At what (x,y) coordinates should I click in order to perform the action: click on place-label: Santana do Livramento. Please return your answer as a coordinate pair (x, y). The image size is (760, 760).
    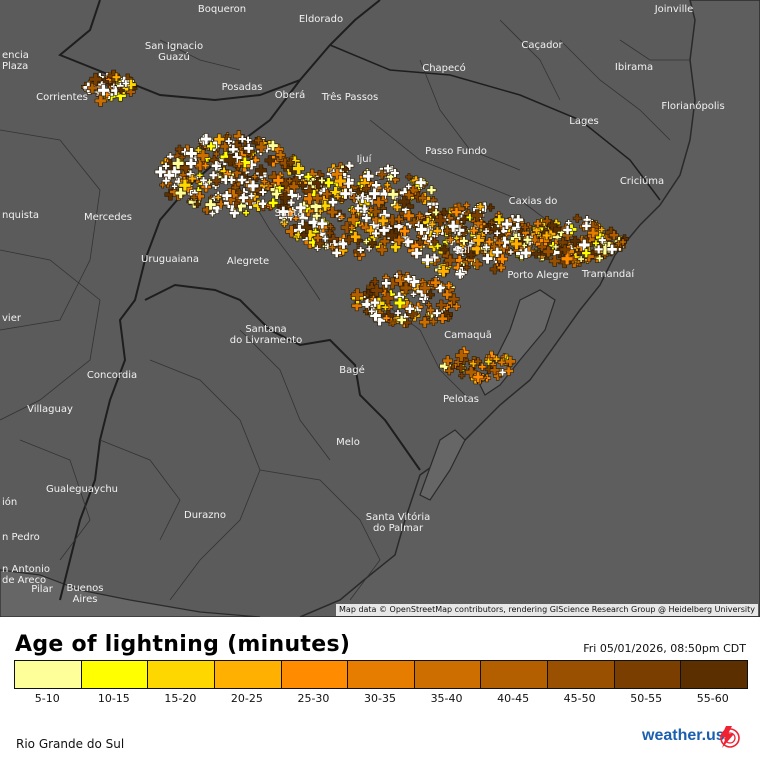
    Looking at the image, I should click on (266, 335).